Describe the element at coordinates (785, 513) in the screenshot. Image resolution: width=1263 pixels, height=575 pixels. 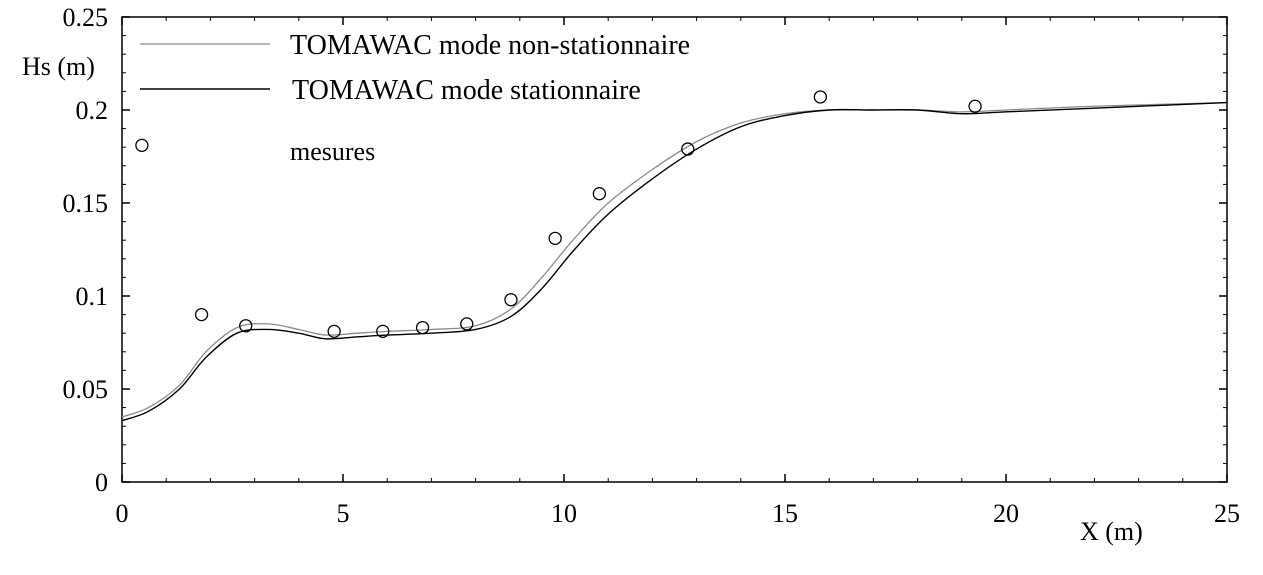
I see `x-tick-label: 15` at that location.